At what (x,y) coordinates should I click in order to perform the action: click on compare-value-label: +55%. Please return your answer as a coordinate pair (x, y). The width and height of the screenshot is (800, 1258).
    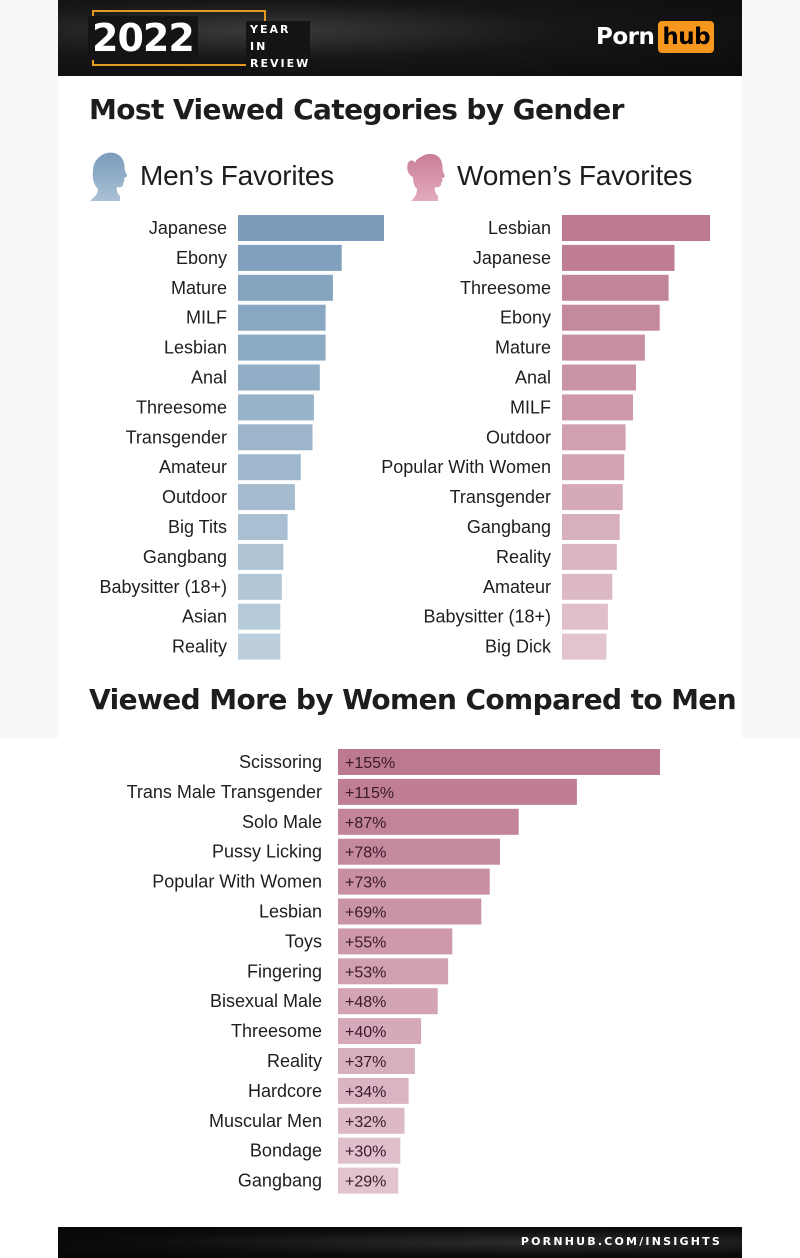
    Looking at the image, I should click on (365, 942).